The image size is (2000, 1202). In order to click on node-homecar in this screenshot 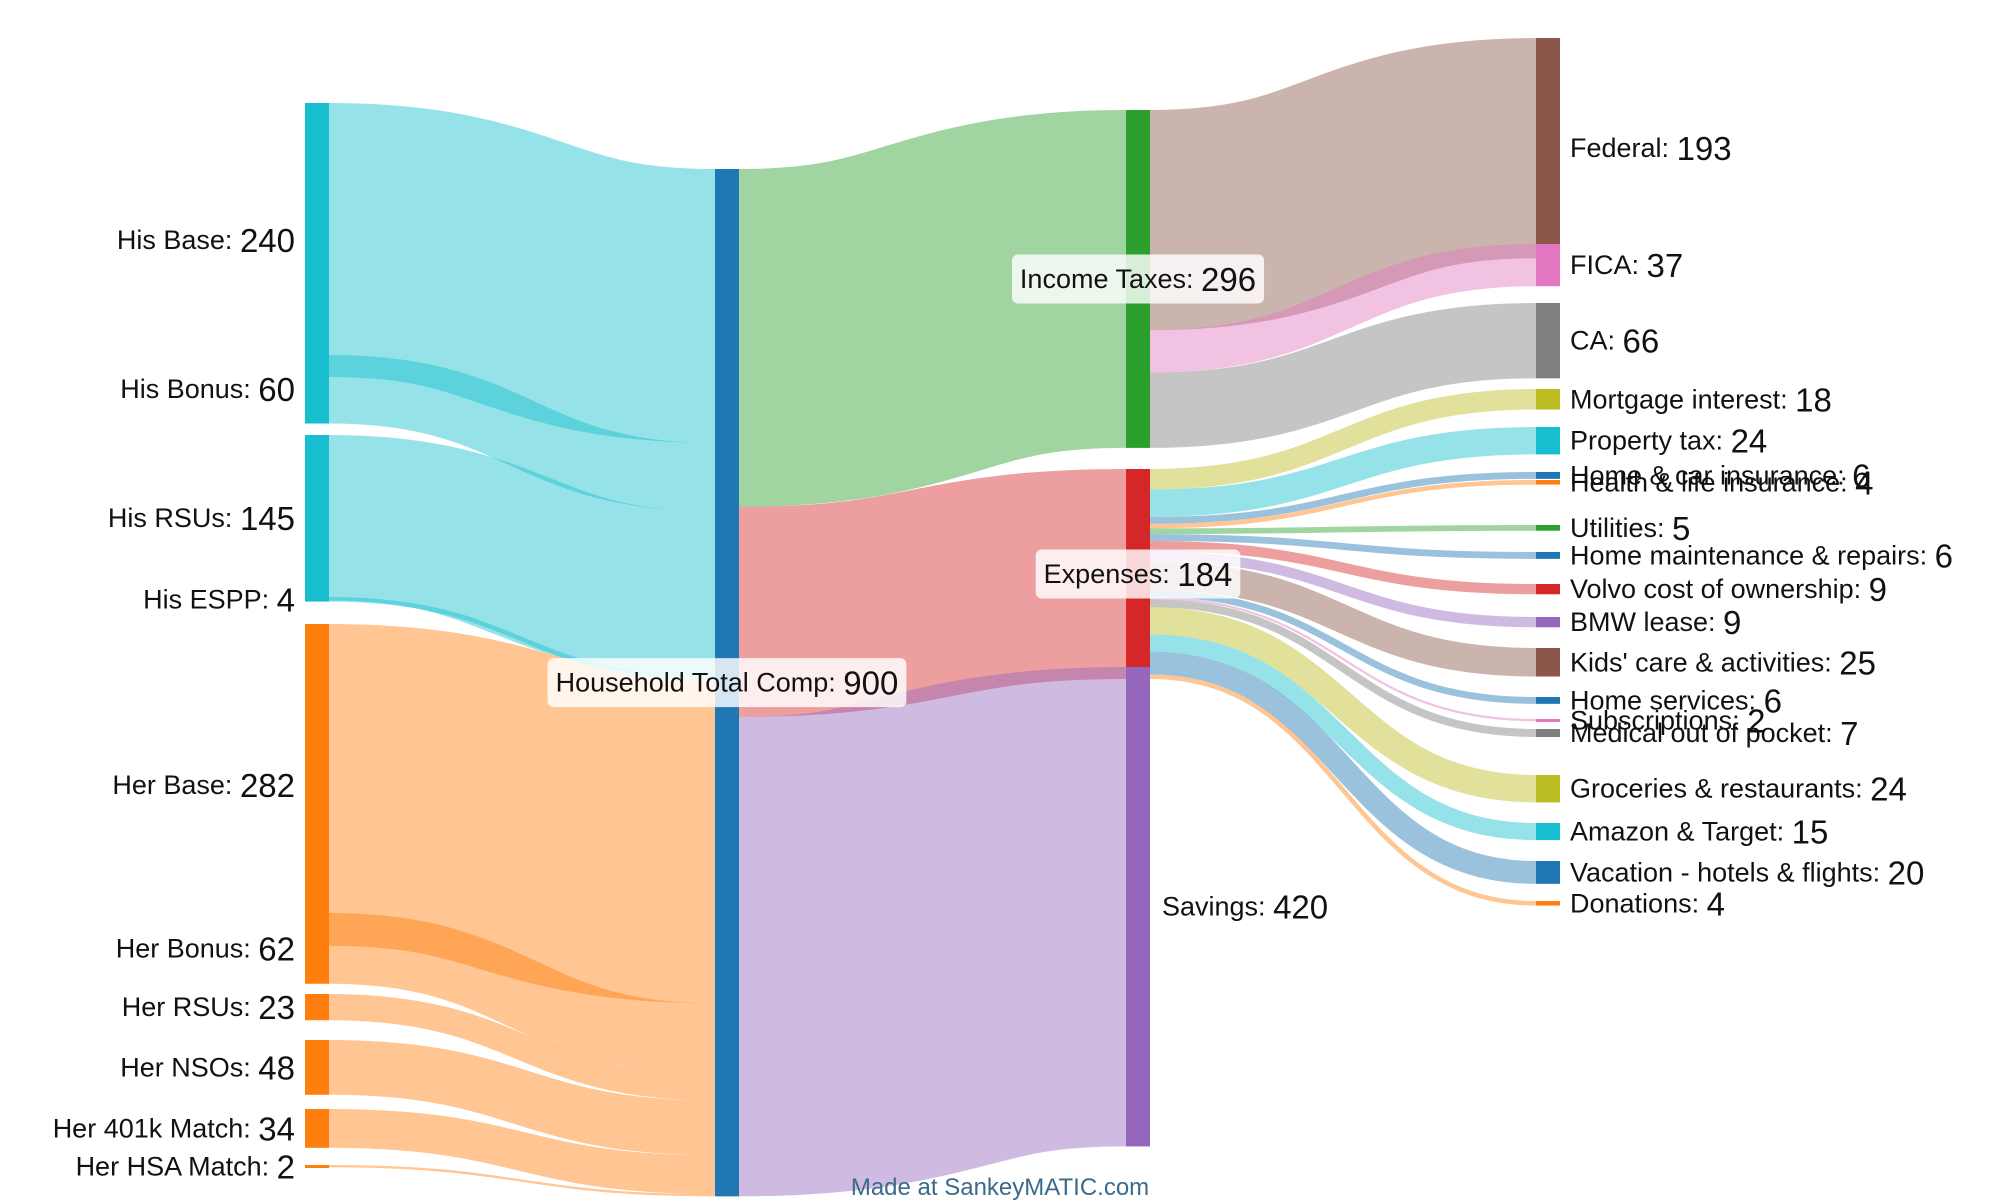, I will do `click(1548, 475)`.